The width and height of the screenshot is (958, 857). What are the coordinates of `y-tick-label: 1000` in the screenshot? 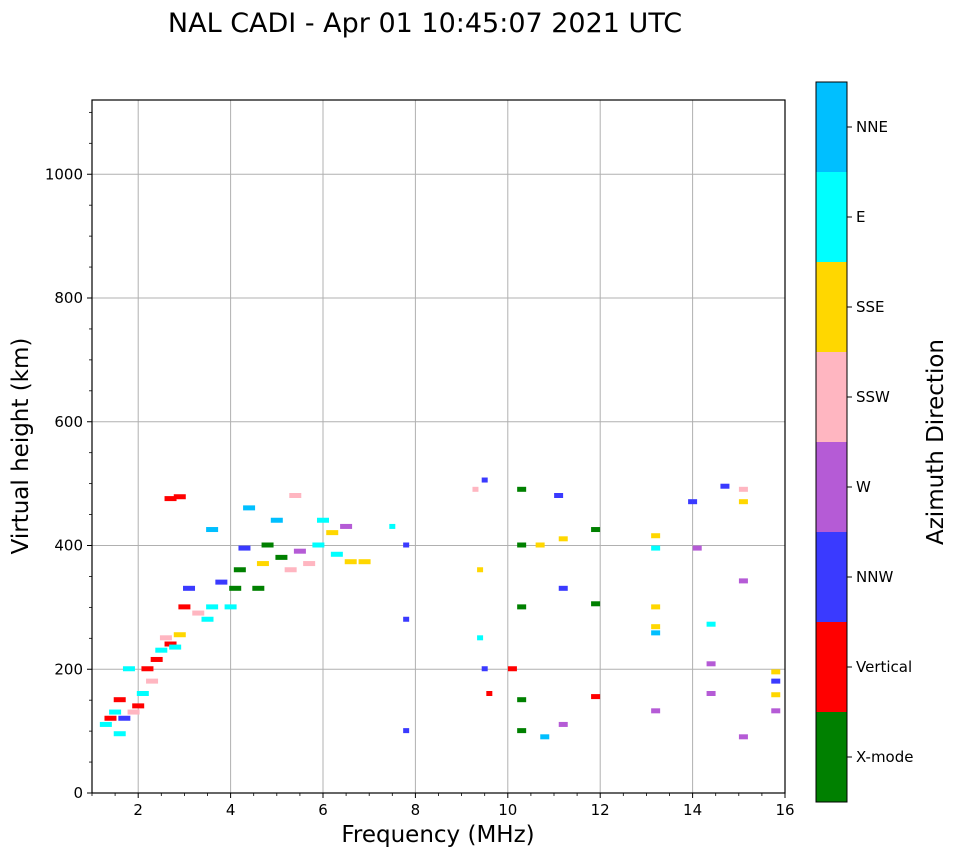 It's located at (64, 174).